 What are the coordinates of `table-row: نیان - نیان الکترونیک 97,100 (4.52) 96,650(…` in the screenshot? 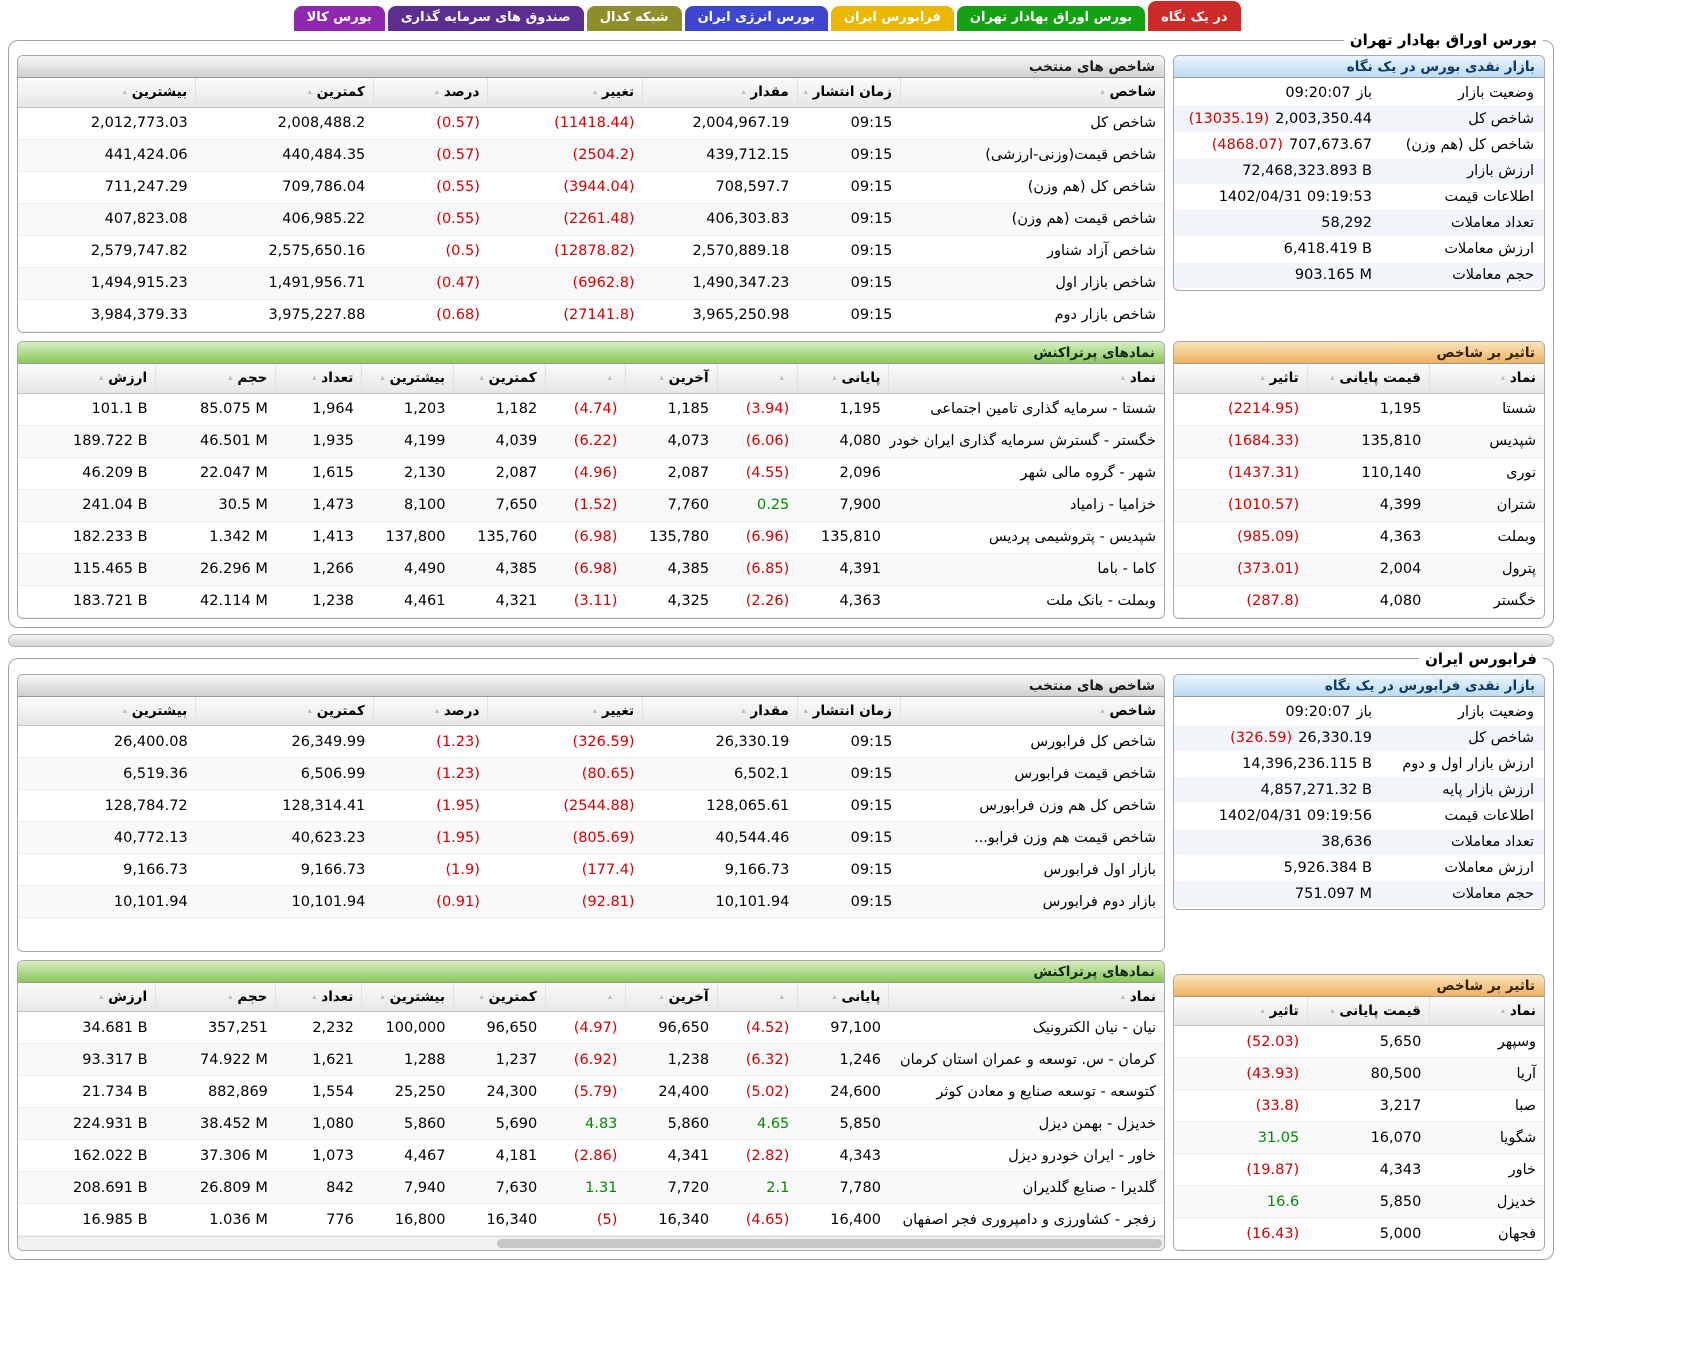 It's located at (591, 1027).